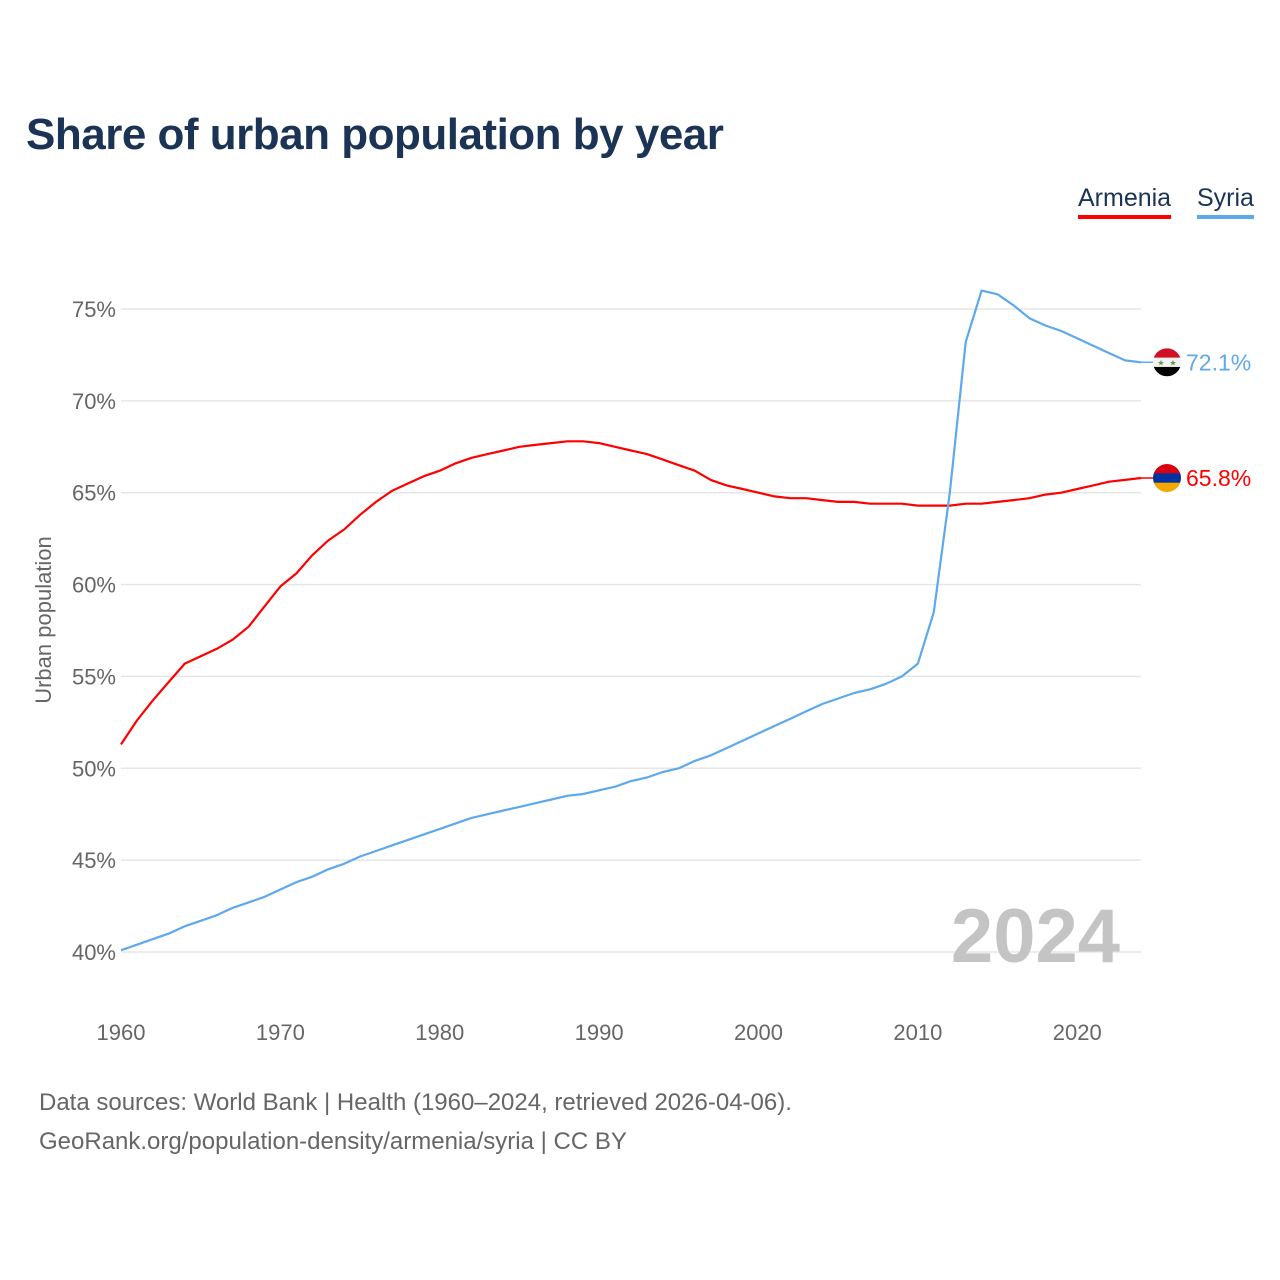 The width and height of the screenshot is (1280, 1280). Describe the element at coordinates (1167, 478) in the screenshot. I see `armenia-flag-icon` at that location.